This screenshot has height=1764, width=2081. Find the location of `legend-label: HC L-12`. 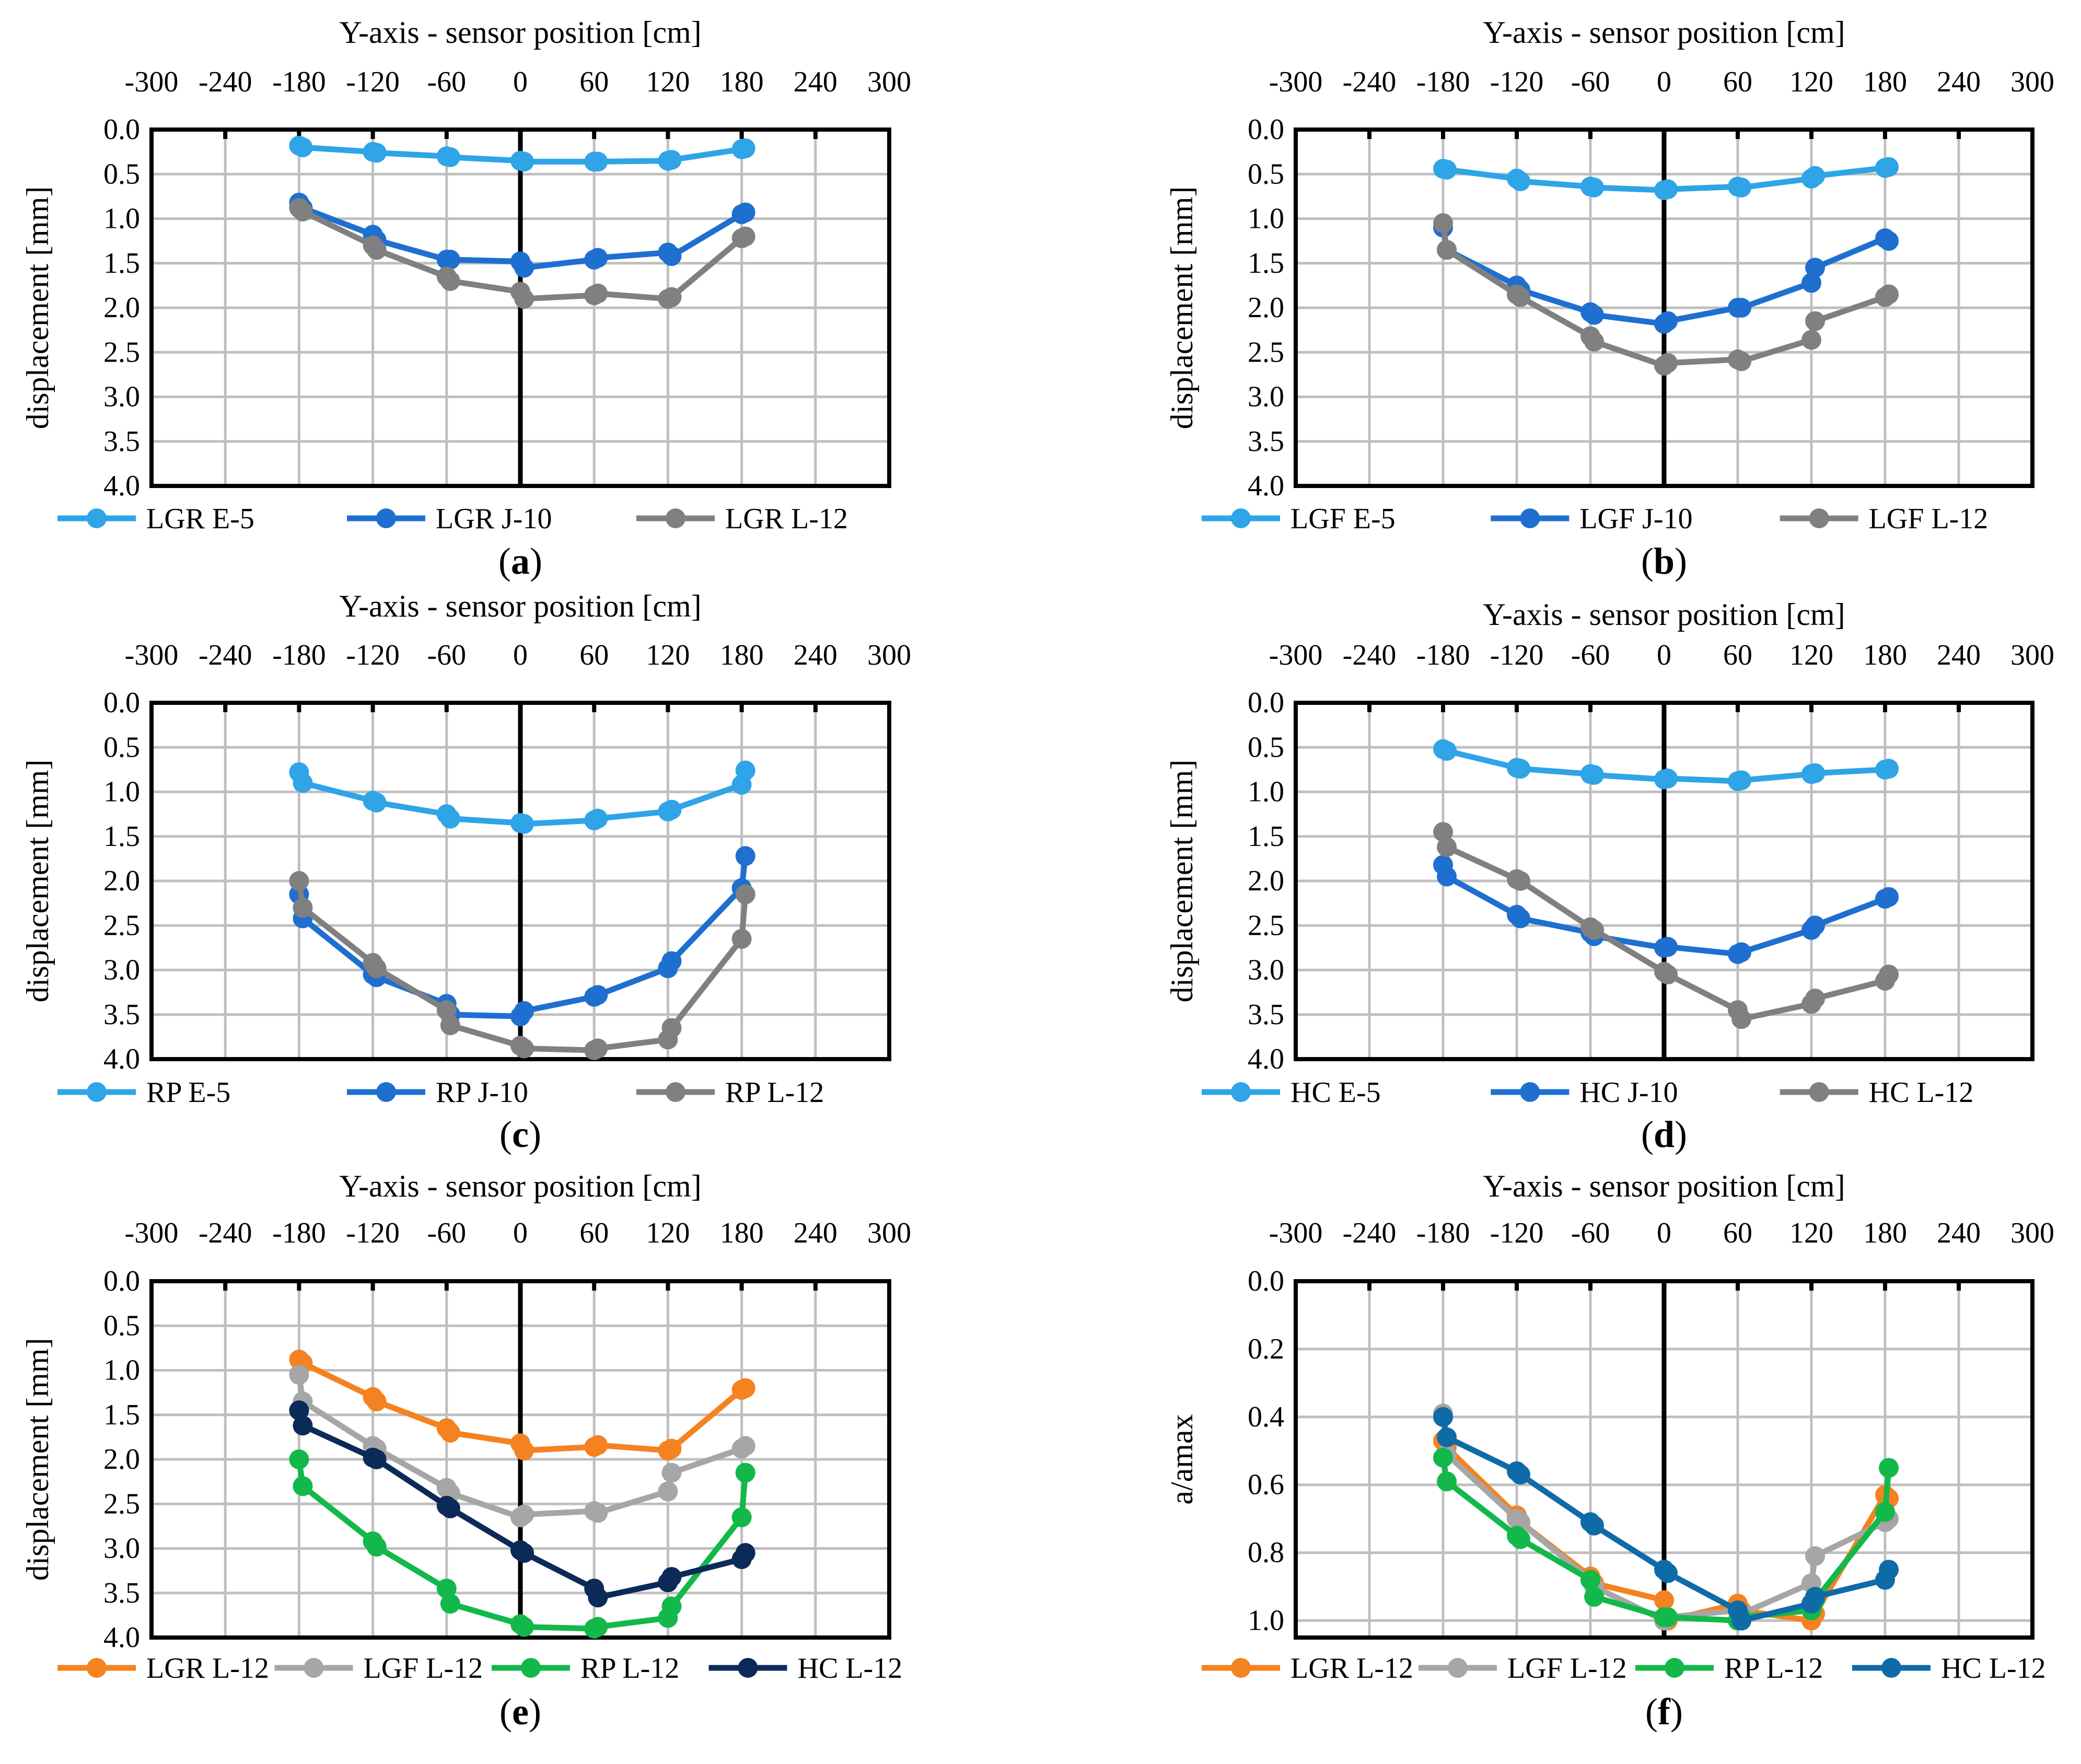

legend-label: HC L-12 is located at coordinates (1993, 1668).